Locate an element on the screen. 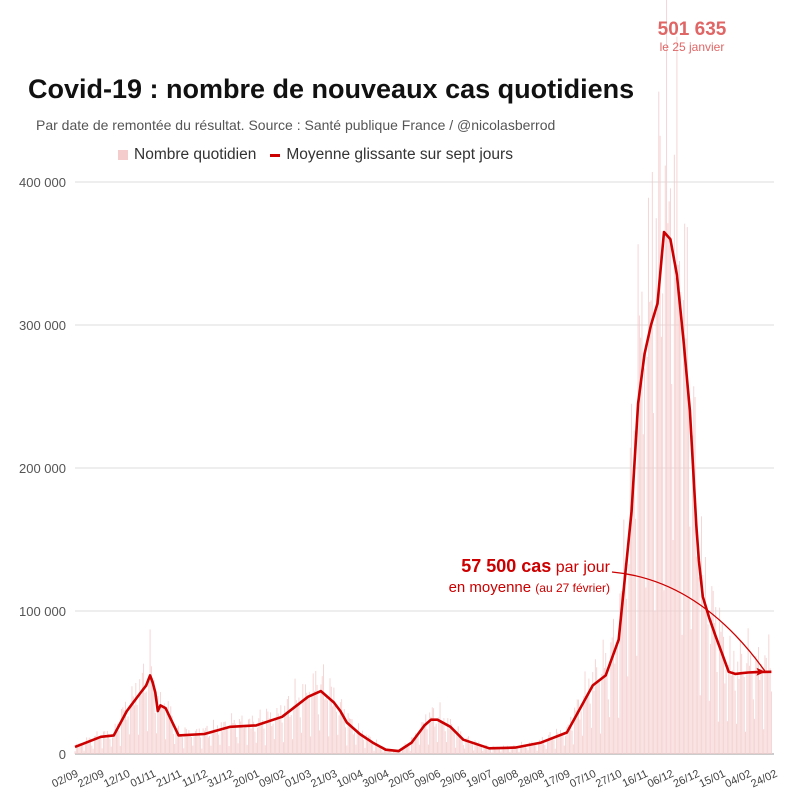 The image size is (800, 792). annotation-arrowhead is located at coordinates (761, 671).